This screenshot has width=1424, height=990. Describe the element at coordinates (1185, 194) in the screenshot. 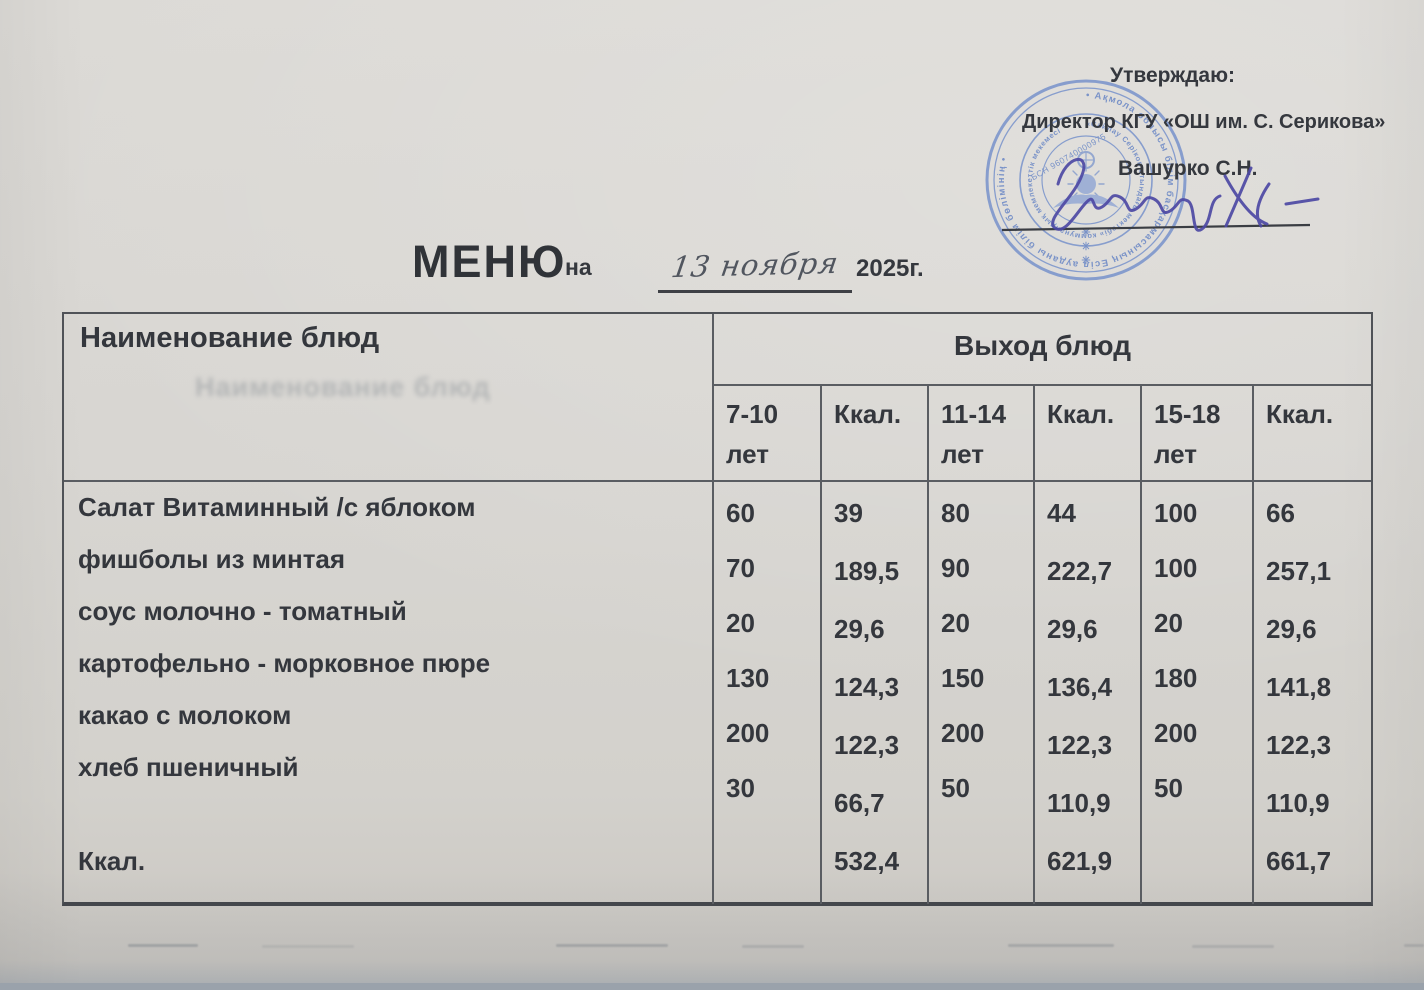

I see `signature-ink` at that location.